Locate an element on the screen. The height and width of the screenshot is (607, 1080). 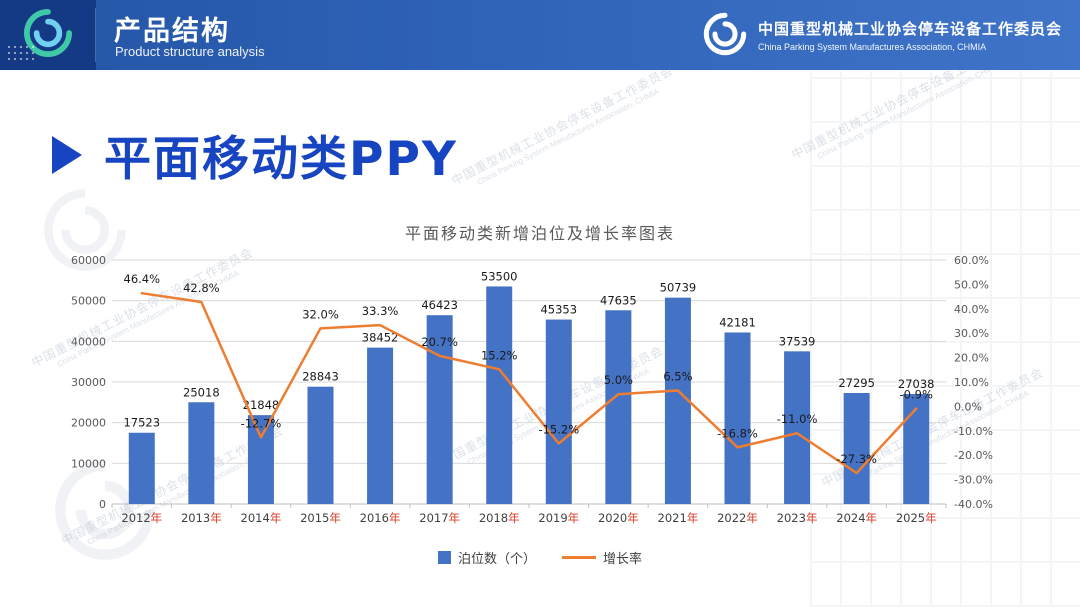
line-label: 46.4% is located at coordinates (142, 279).